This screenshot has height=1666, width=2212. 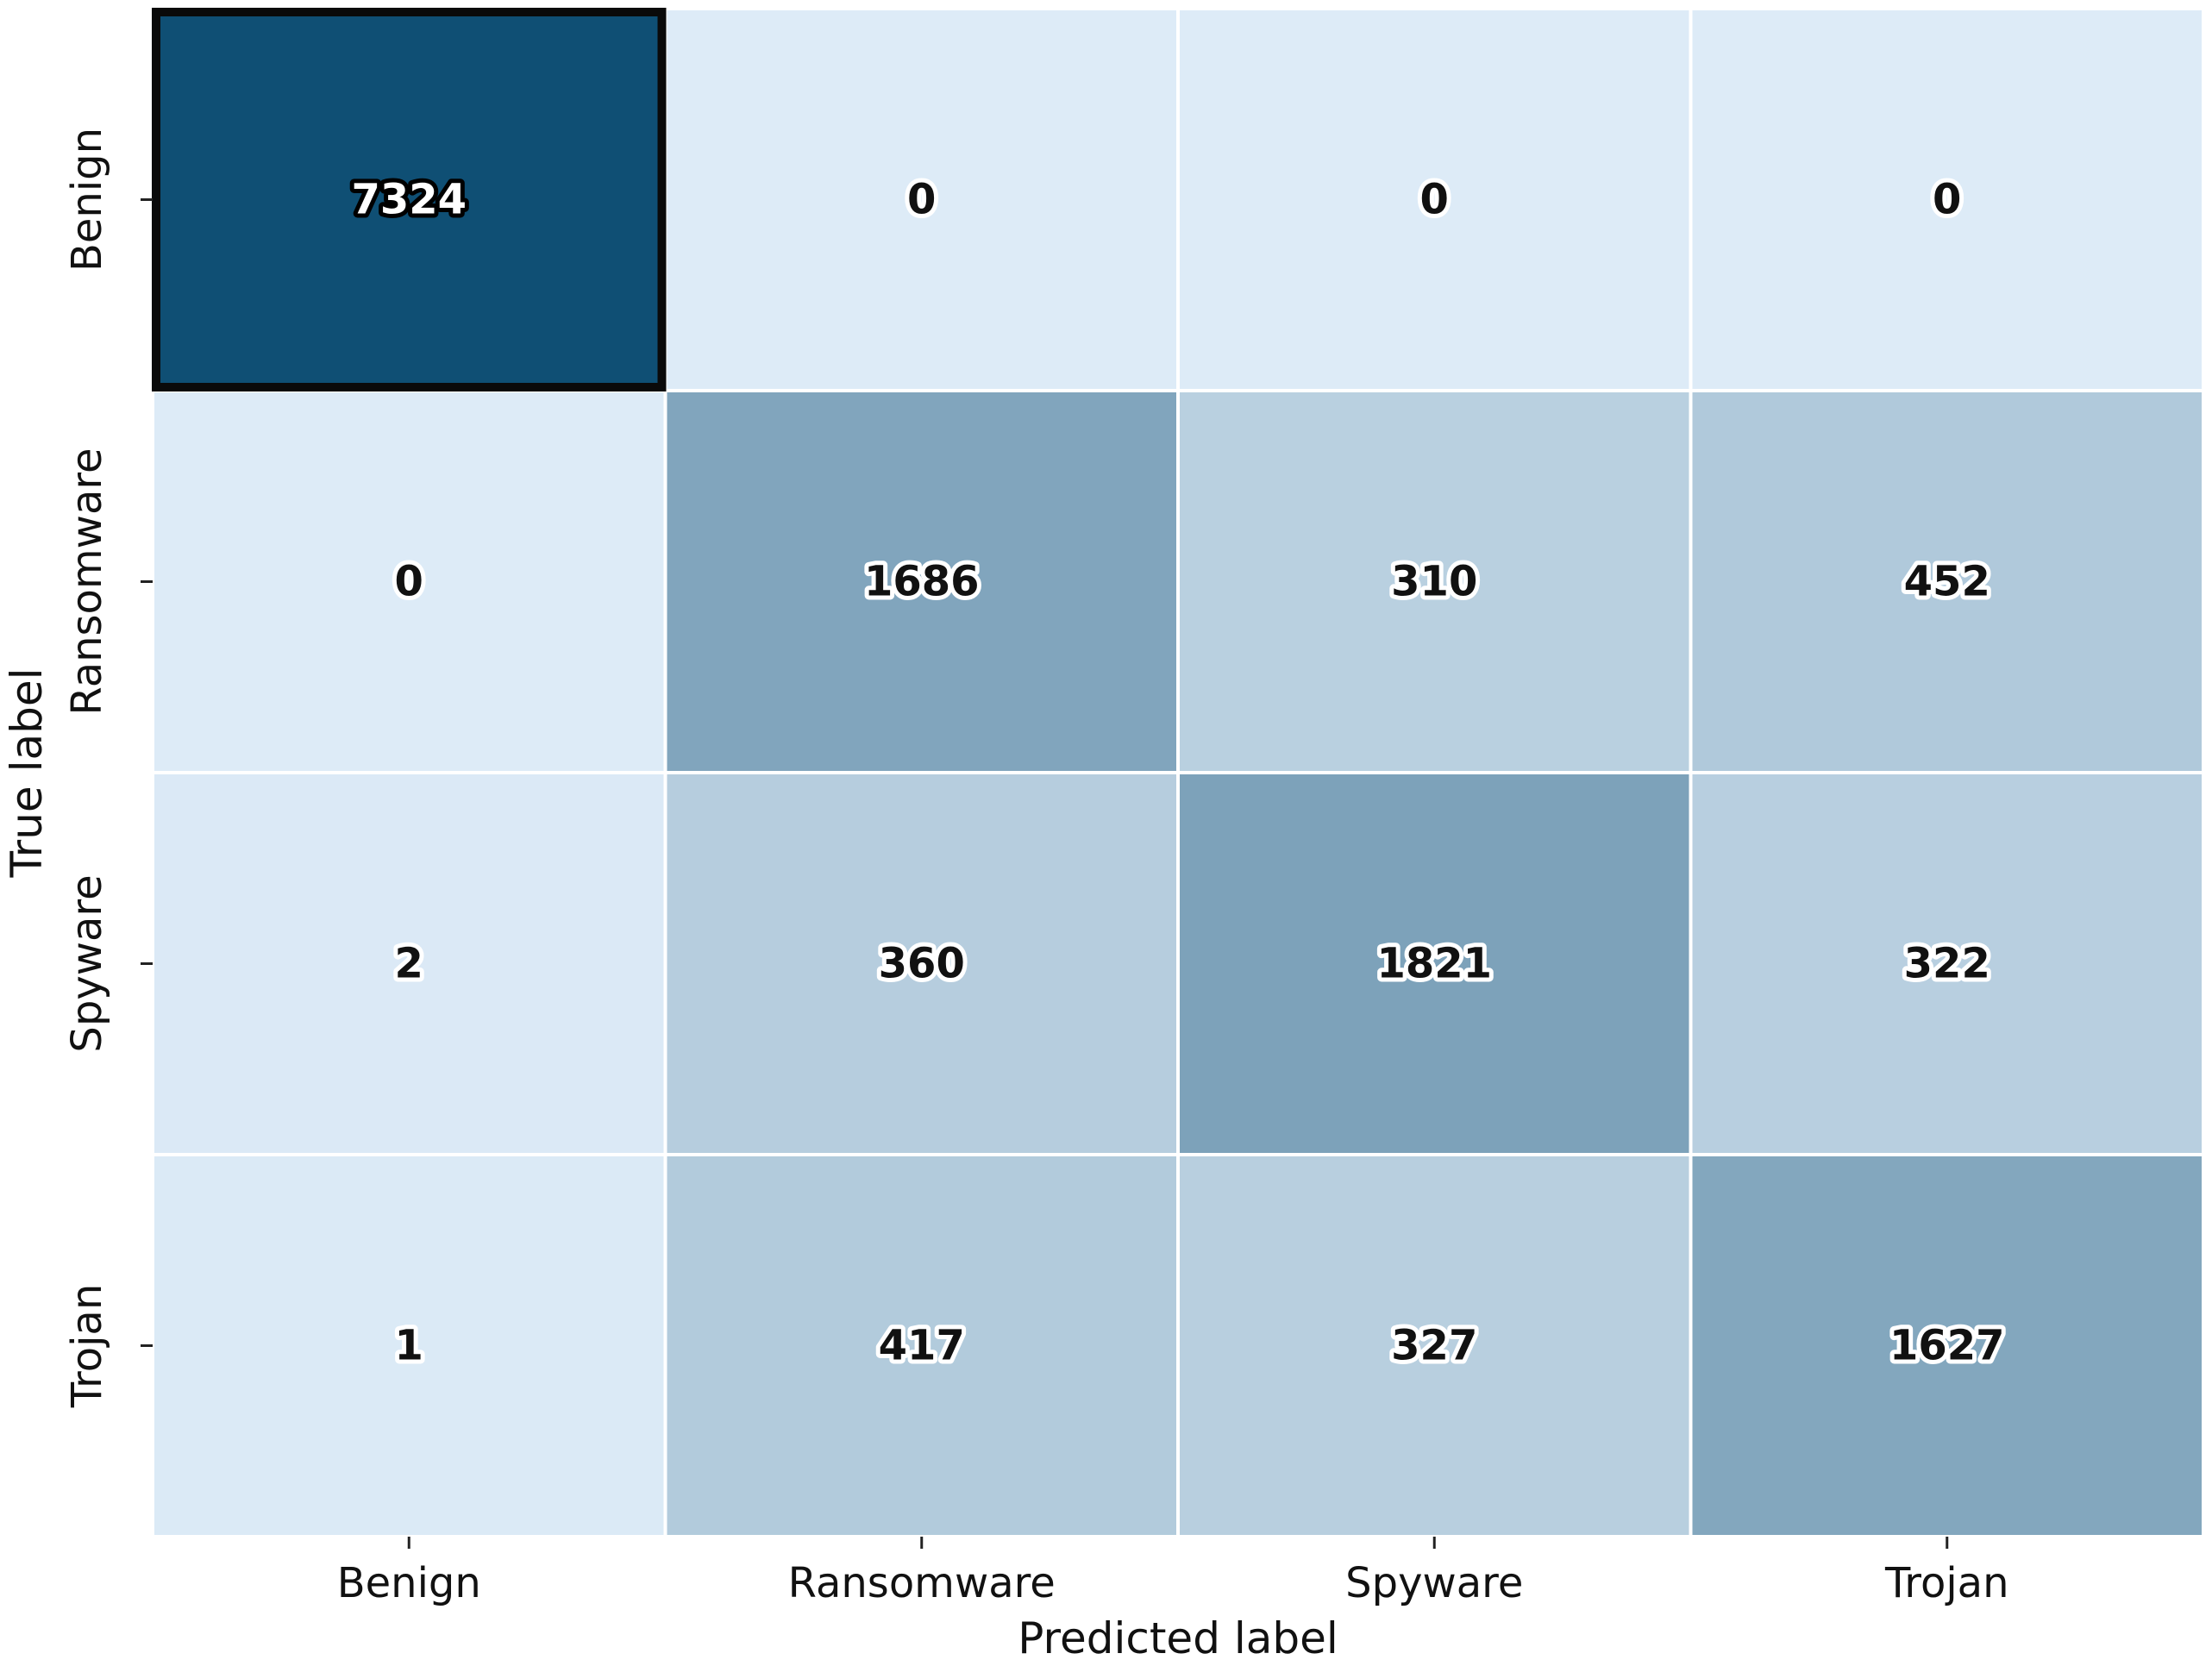 I want to click on x-tick-label: Benign, so click(x=409, y=1583).